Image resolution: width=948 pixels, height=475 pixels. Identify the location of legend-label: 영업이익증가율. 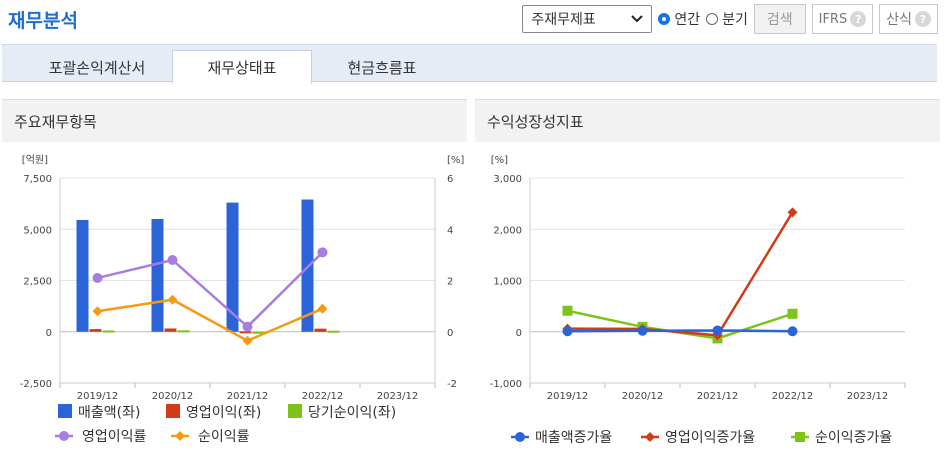
(710, 438).